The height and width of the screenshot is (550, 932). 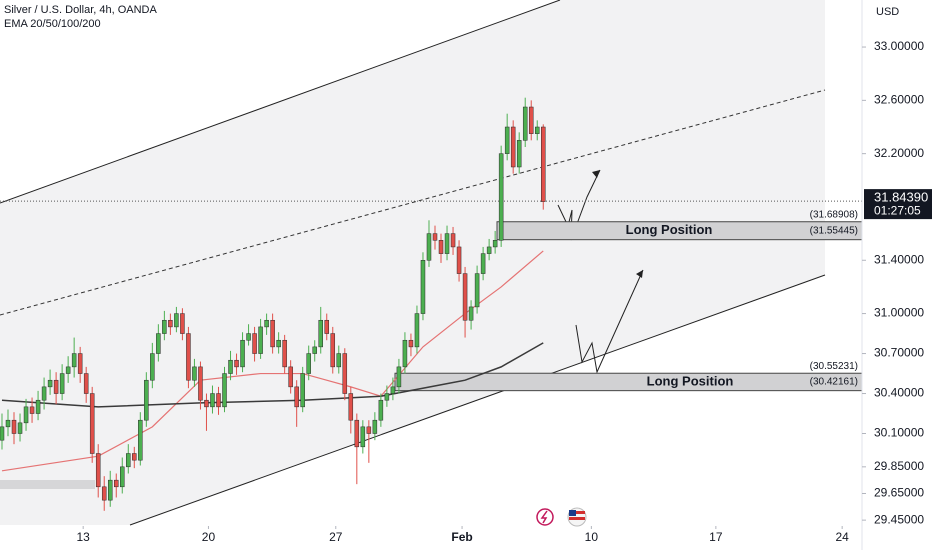 What do you see at coordinates (83, 537) in the screenshot?
I see `x-tick-label: 13` at bounding box center [83, 537].